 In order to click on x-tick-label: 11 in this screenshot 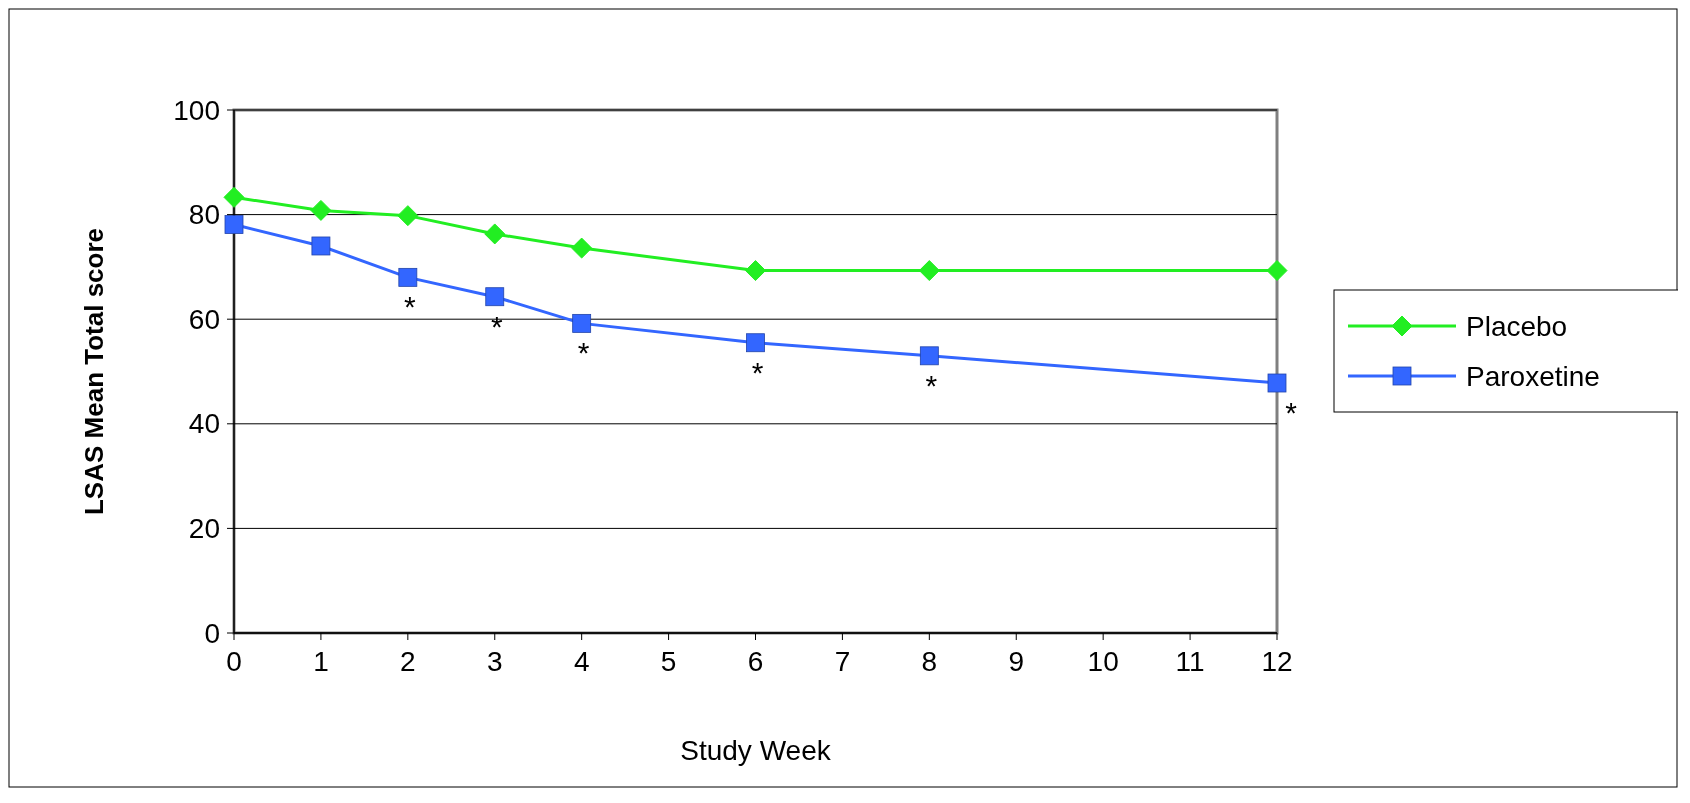, I will do `click(1190, 661)`.